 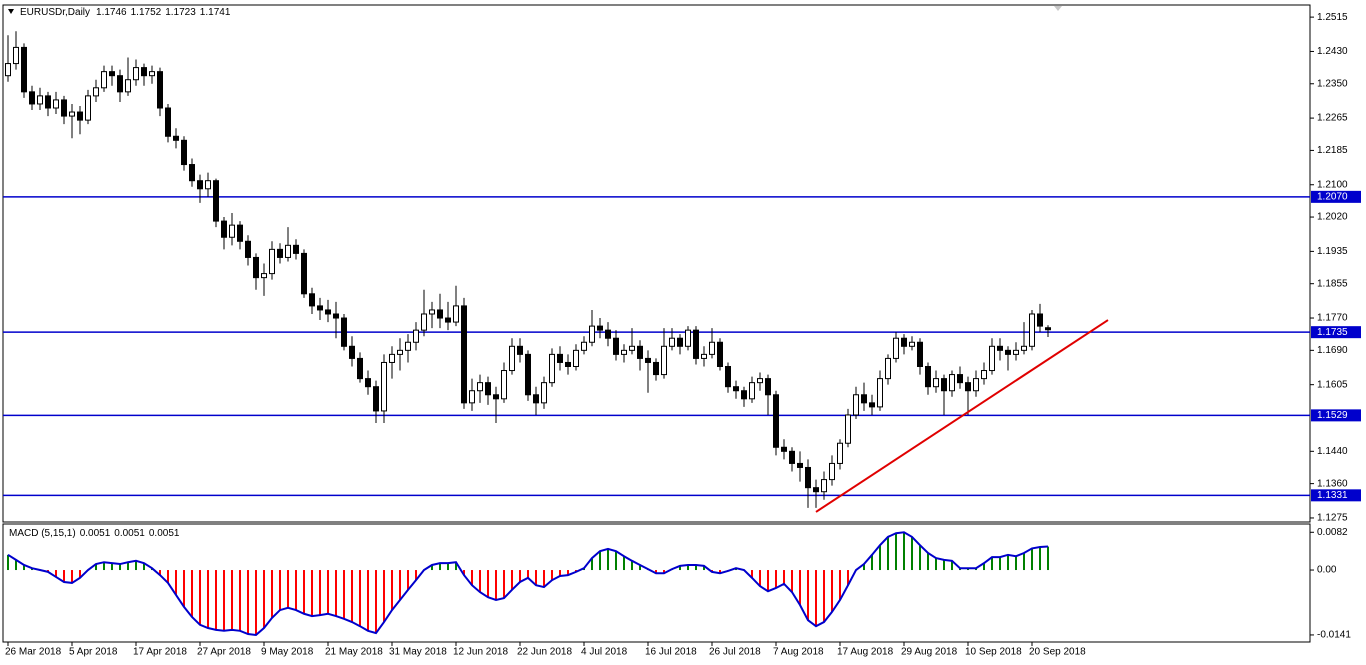 I want to click on y-tick-label: 1.1855, so click(x=1332, y=283).